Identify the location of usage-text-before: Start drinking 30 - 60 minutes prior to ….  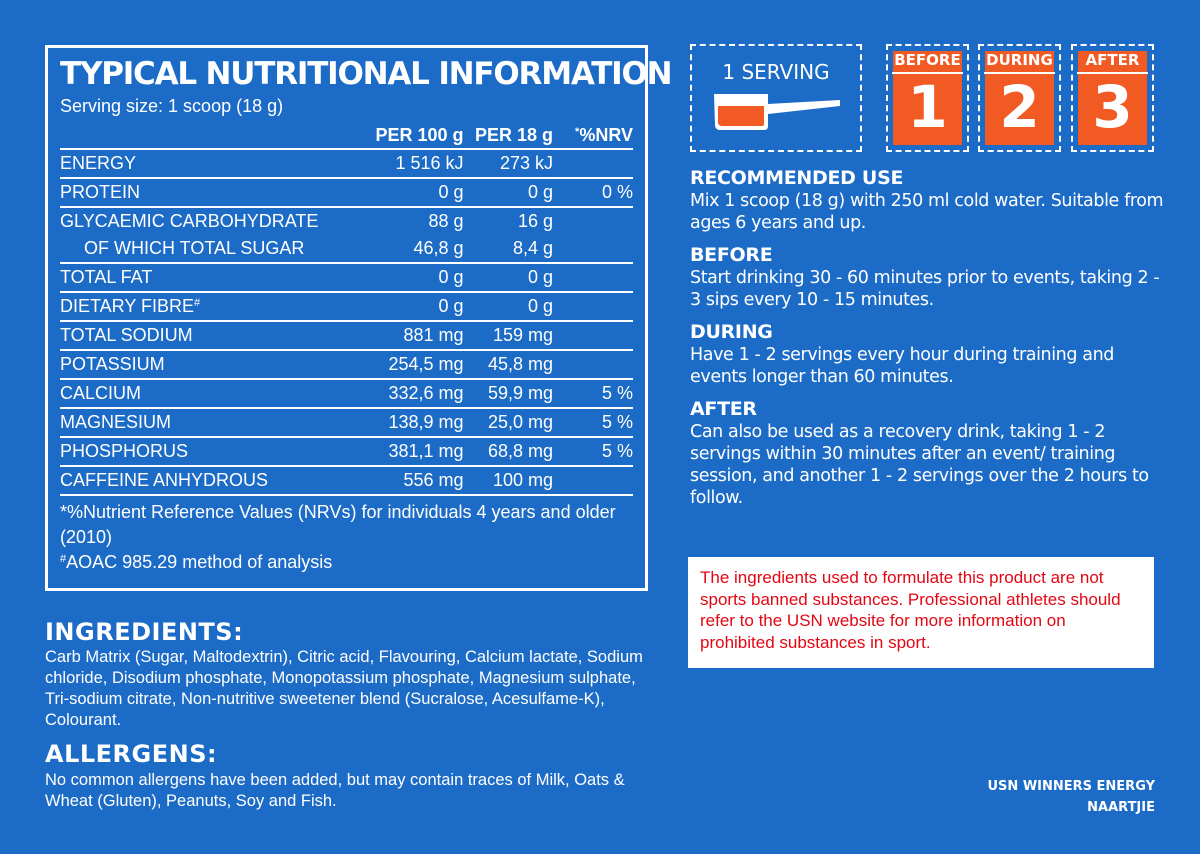
(925, 289).